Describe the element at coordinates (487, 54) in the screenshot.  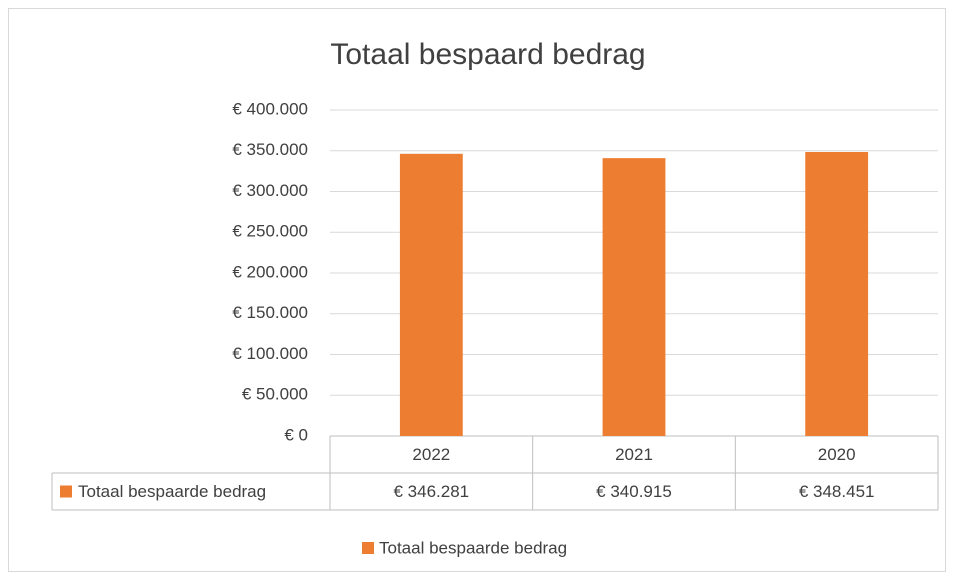
I see `chart-title: Totaal bespaard bedrag` at that location.